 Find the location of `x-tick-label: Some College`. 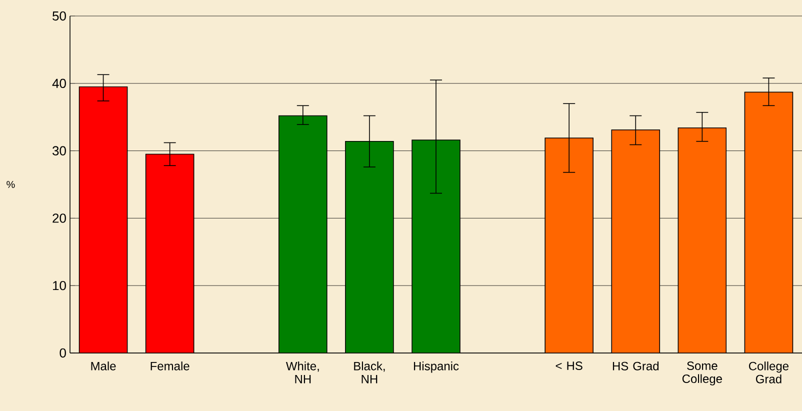

x-tick-label: Some College is located at coordinates (702, 374).